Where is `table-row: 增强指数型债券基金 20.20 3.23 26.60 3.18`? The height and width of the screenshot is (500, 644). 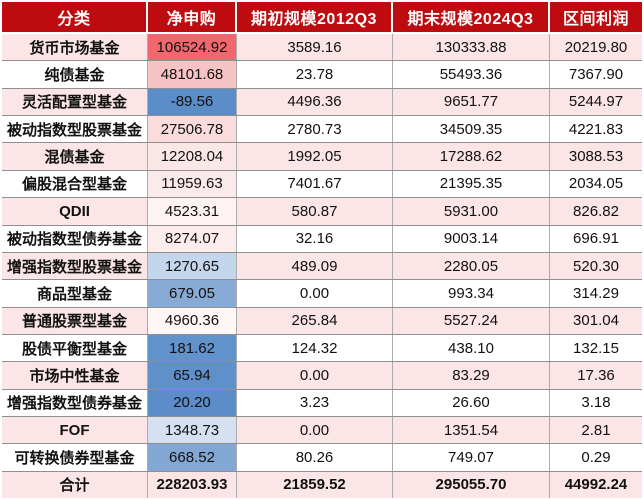
table-row: 增强指数型债券基金 20.20 3.23 26.60 3.18 is located at coordinates (322, 403).